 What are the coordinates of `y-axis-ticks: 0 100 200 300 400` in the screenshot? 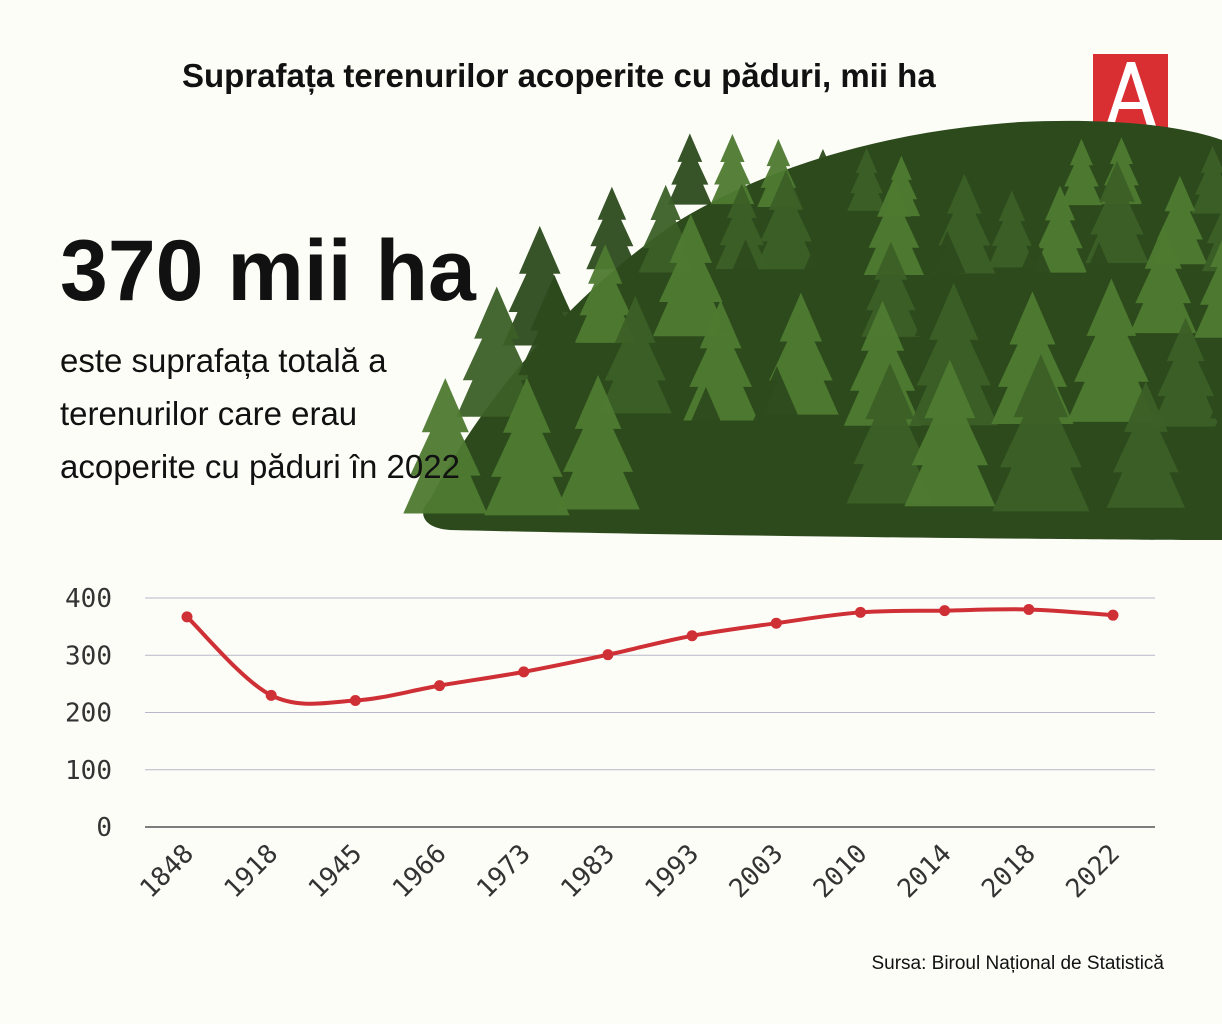 It's located at (88, 713).